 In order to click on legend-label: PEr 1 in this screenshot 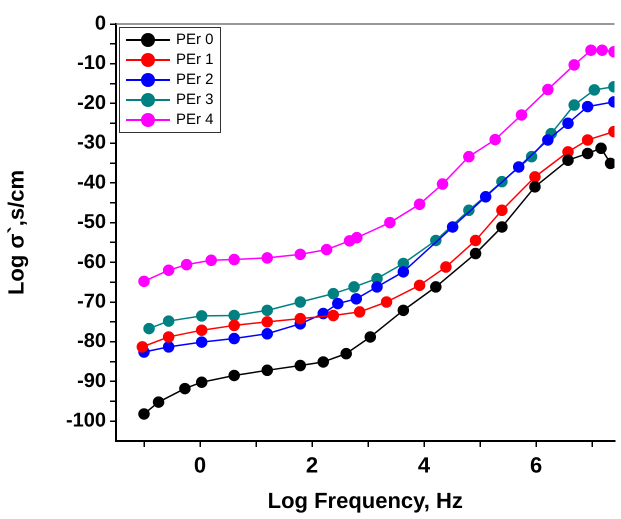, I will do `click(195, 60)`.